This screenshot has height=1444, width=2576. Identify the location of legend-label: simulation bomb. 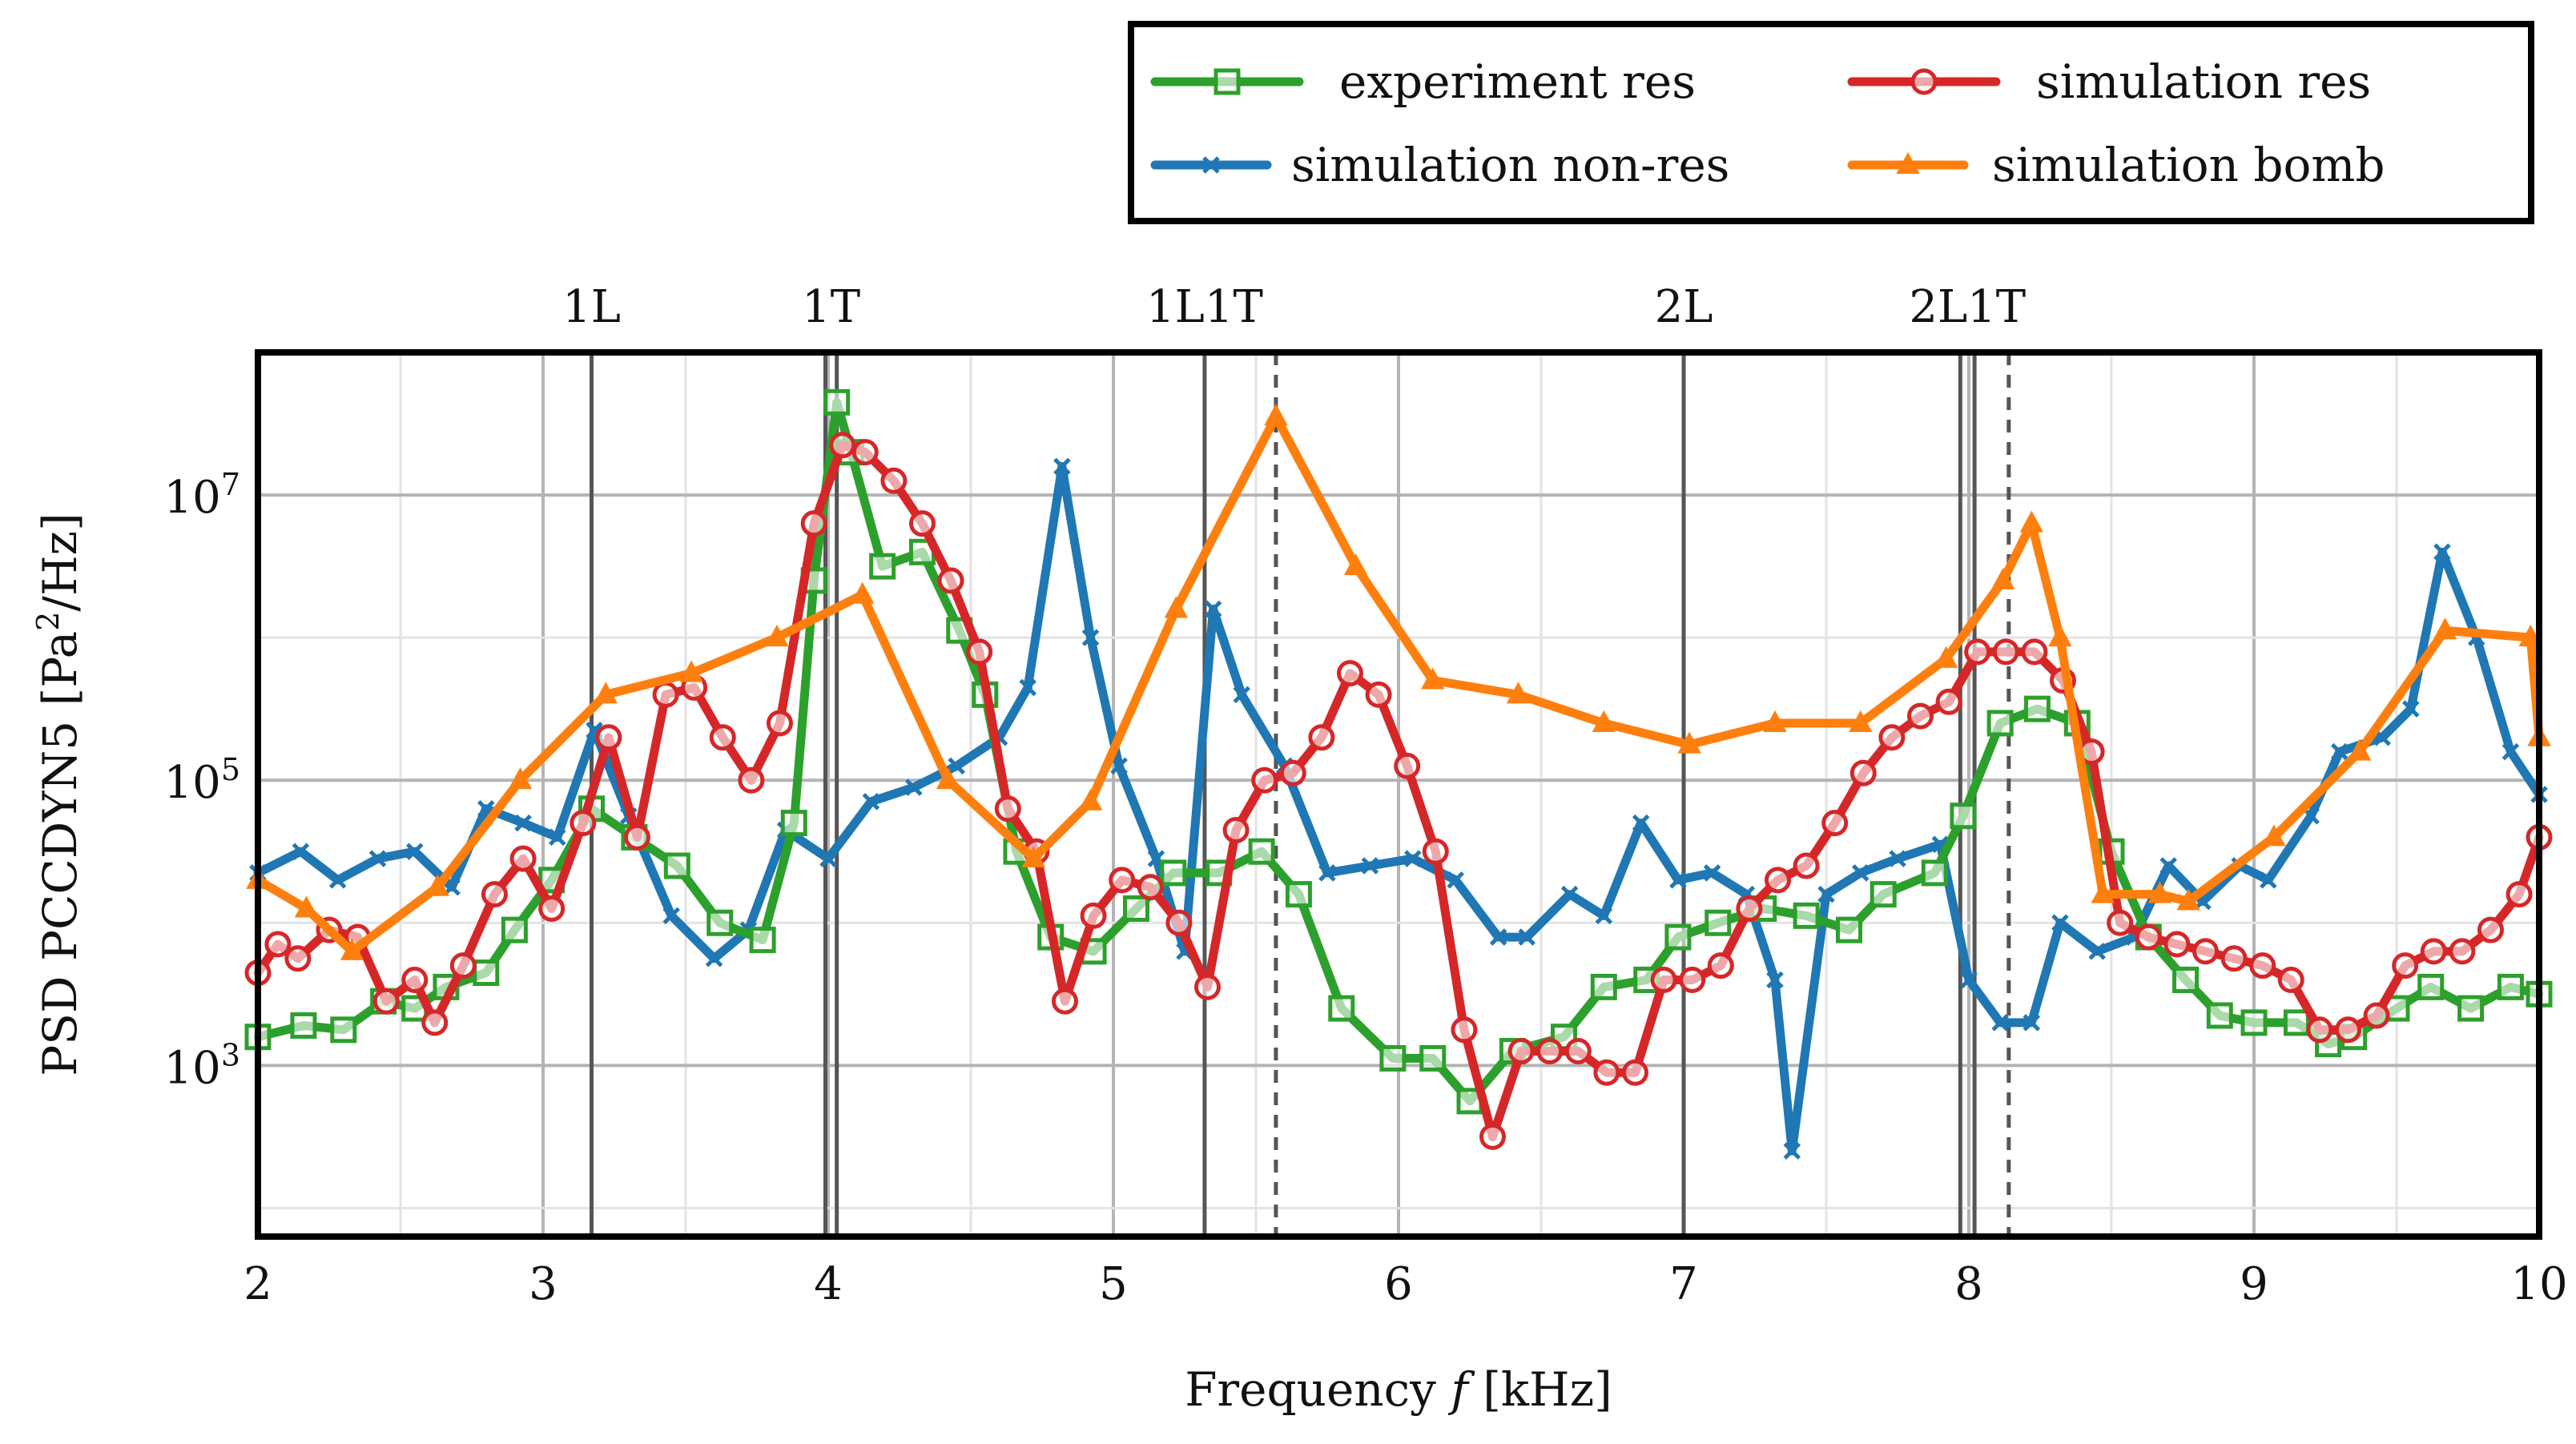
(2188, 165).